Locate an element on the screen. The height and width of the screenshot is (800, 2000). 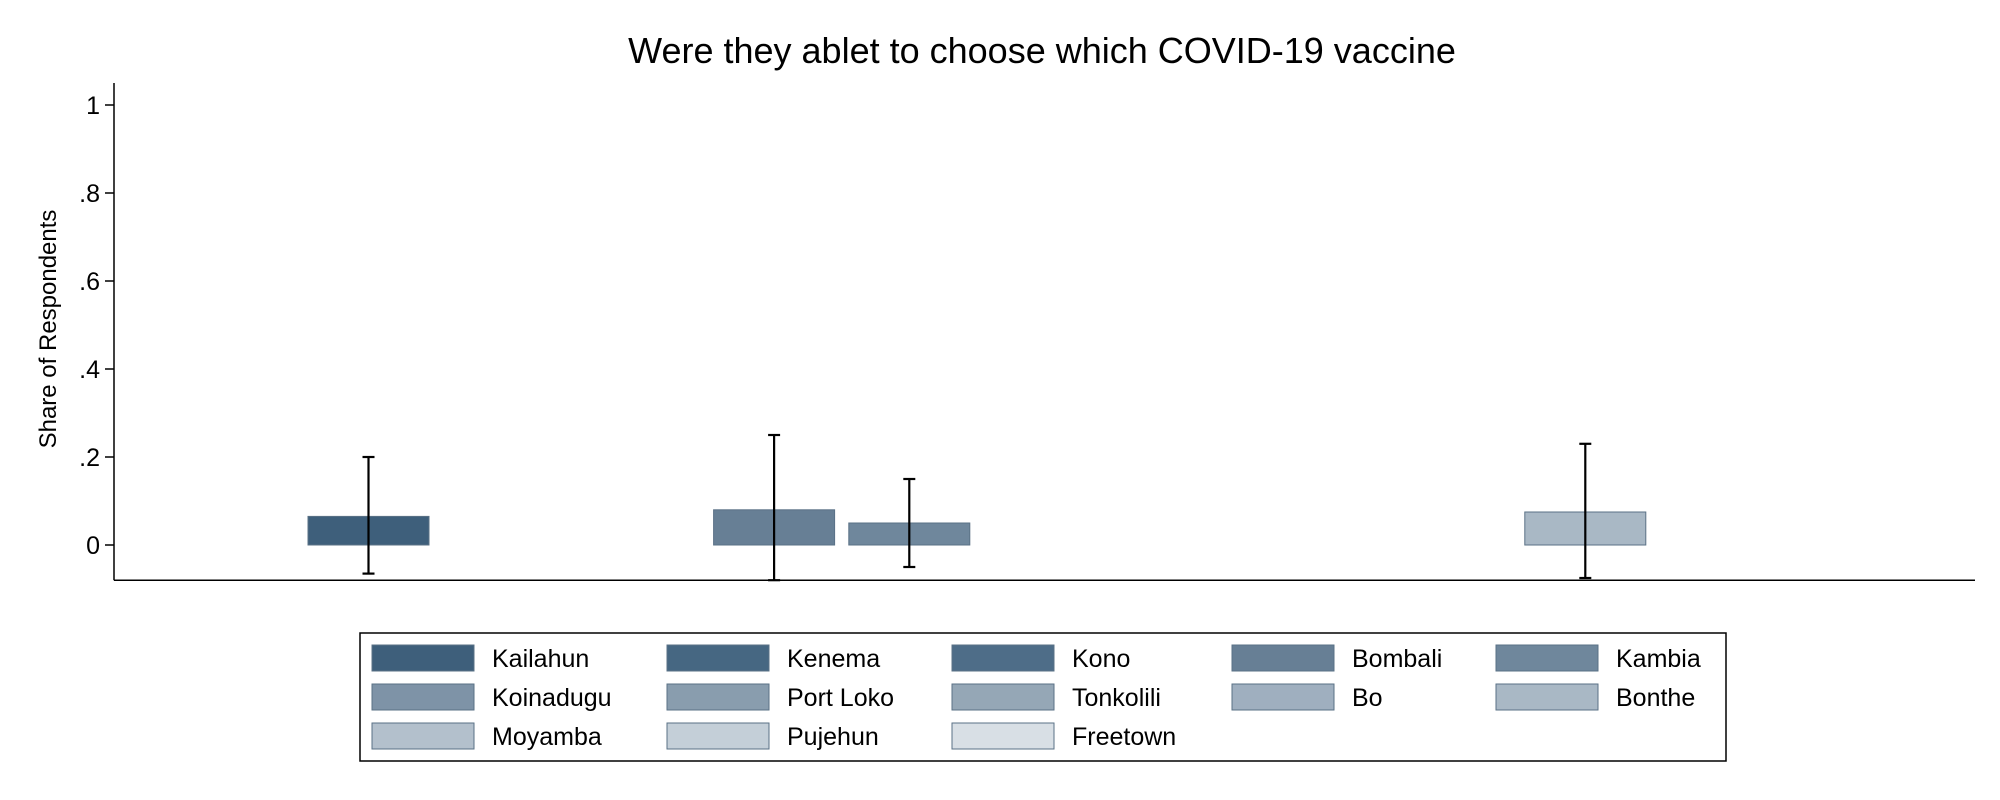
legend-label: Bonthe is located at coordinates (1655, 698).